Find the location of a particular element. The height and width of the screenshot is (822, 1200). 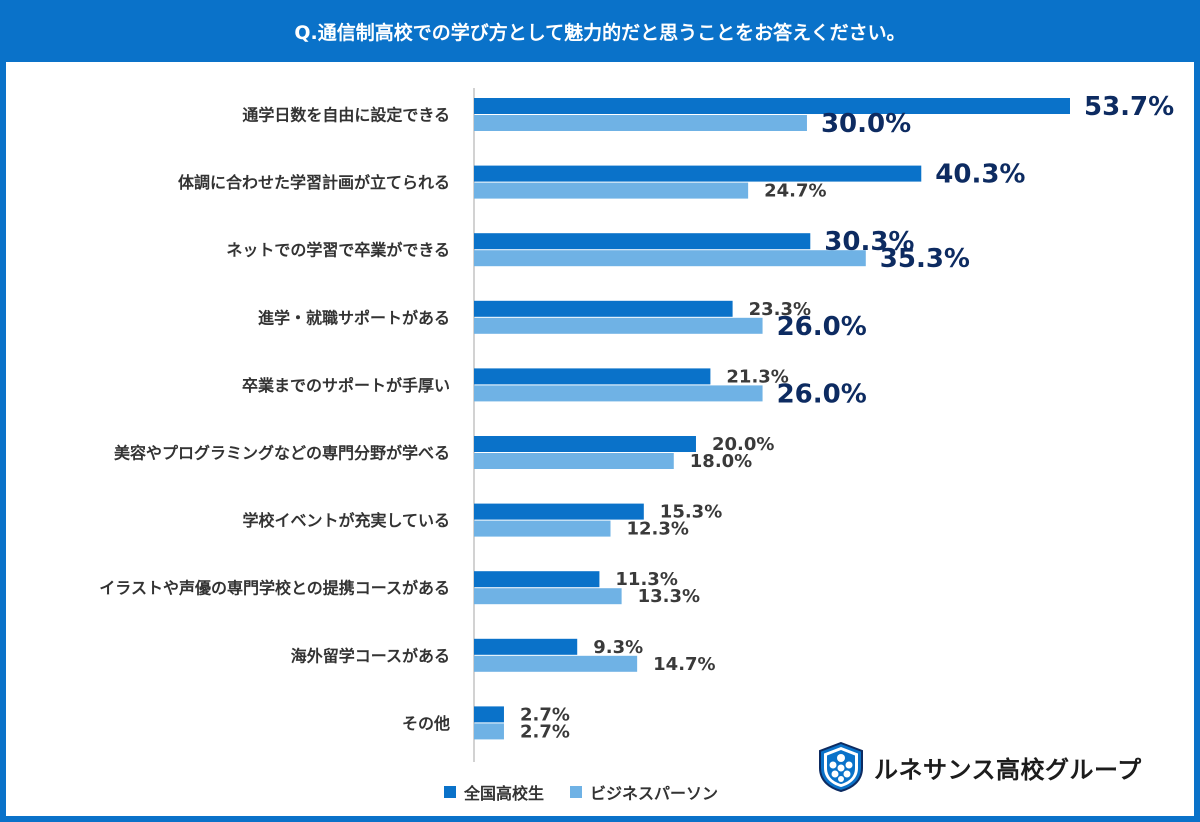

data-label: 11.3% is located at coordinates (646, 579).